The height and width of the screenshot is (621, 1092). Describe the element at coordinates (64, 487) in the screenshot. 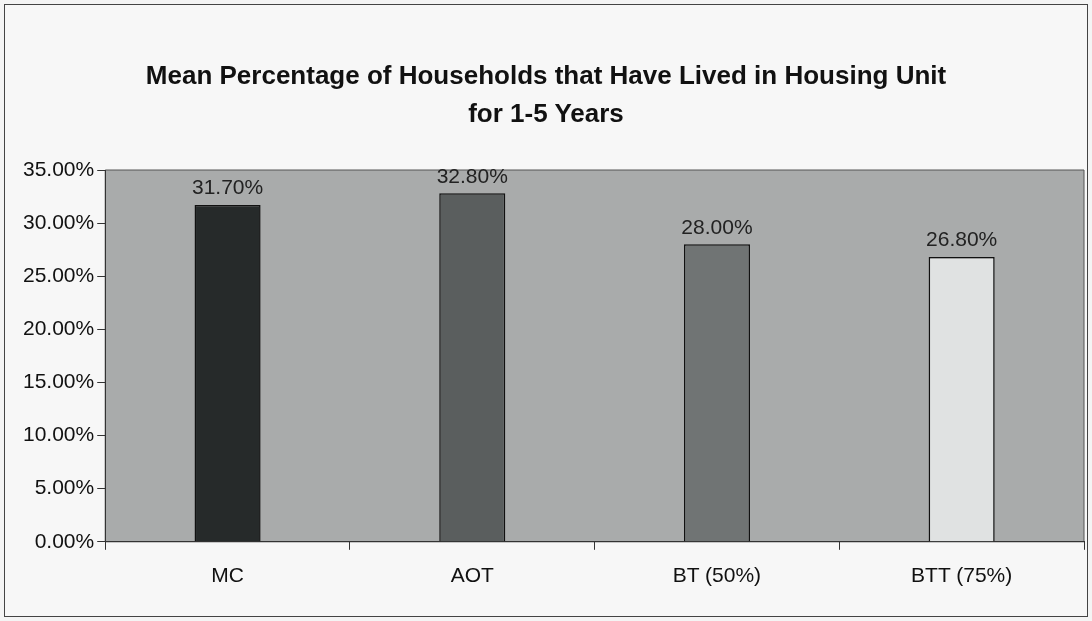

I see `y-tick-label: 5.00%` at that location.